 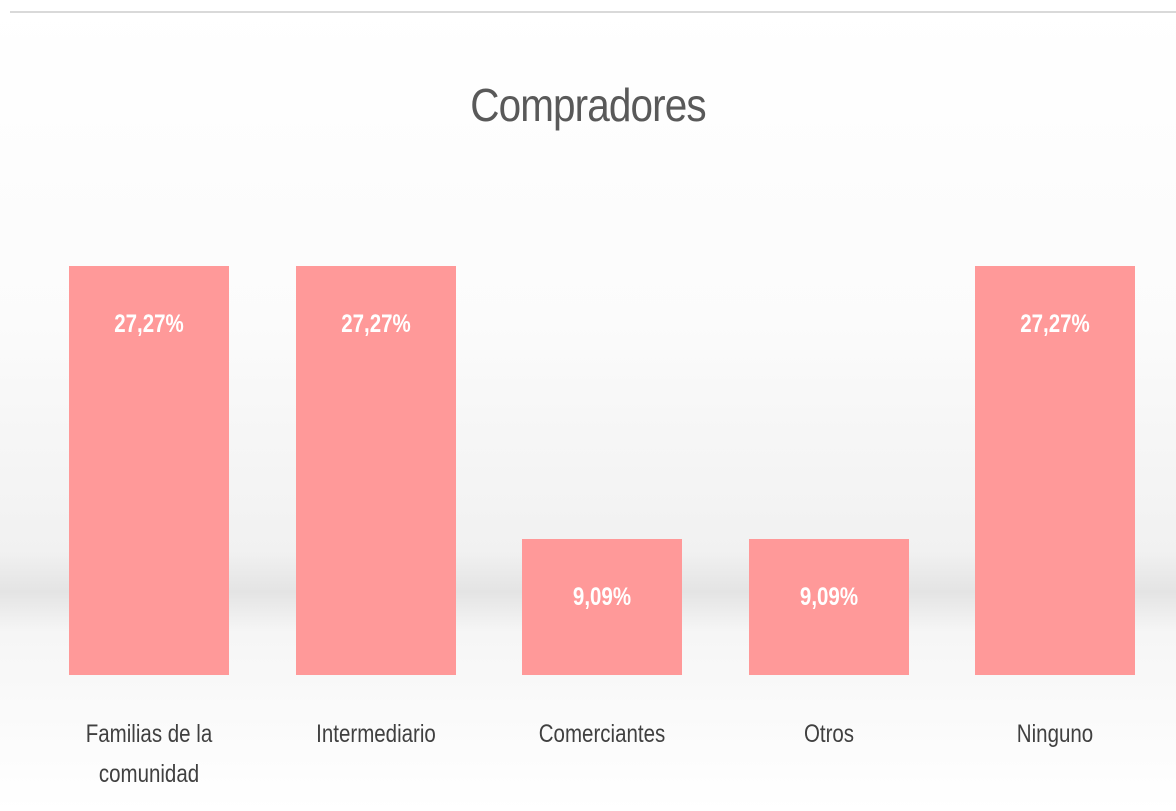 I want to click on x-tick-label: Familias de la comunidad, so click(x=149, y=754).